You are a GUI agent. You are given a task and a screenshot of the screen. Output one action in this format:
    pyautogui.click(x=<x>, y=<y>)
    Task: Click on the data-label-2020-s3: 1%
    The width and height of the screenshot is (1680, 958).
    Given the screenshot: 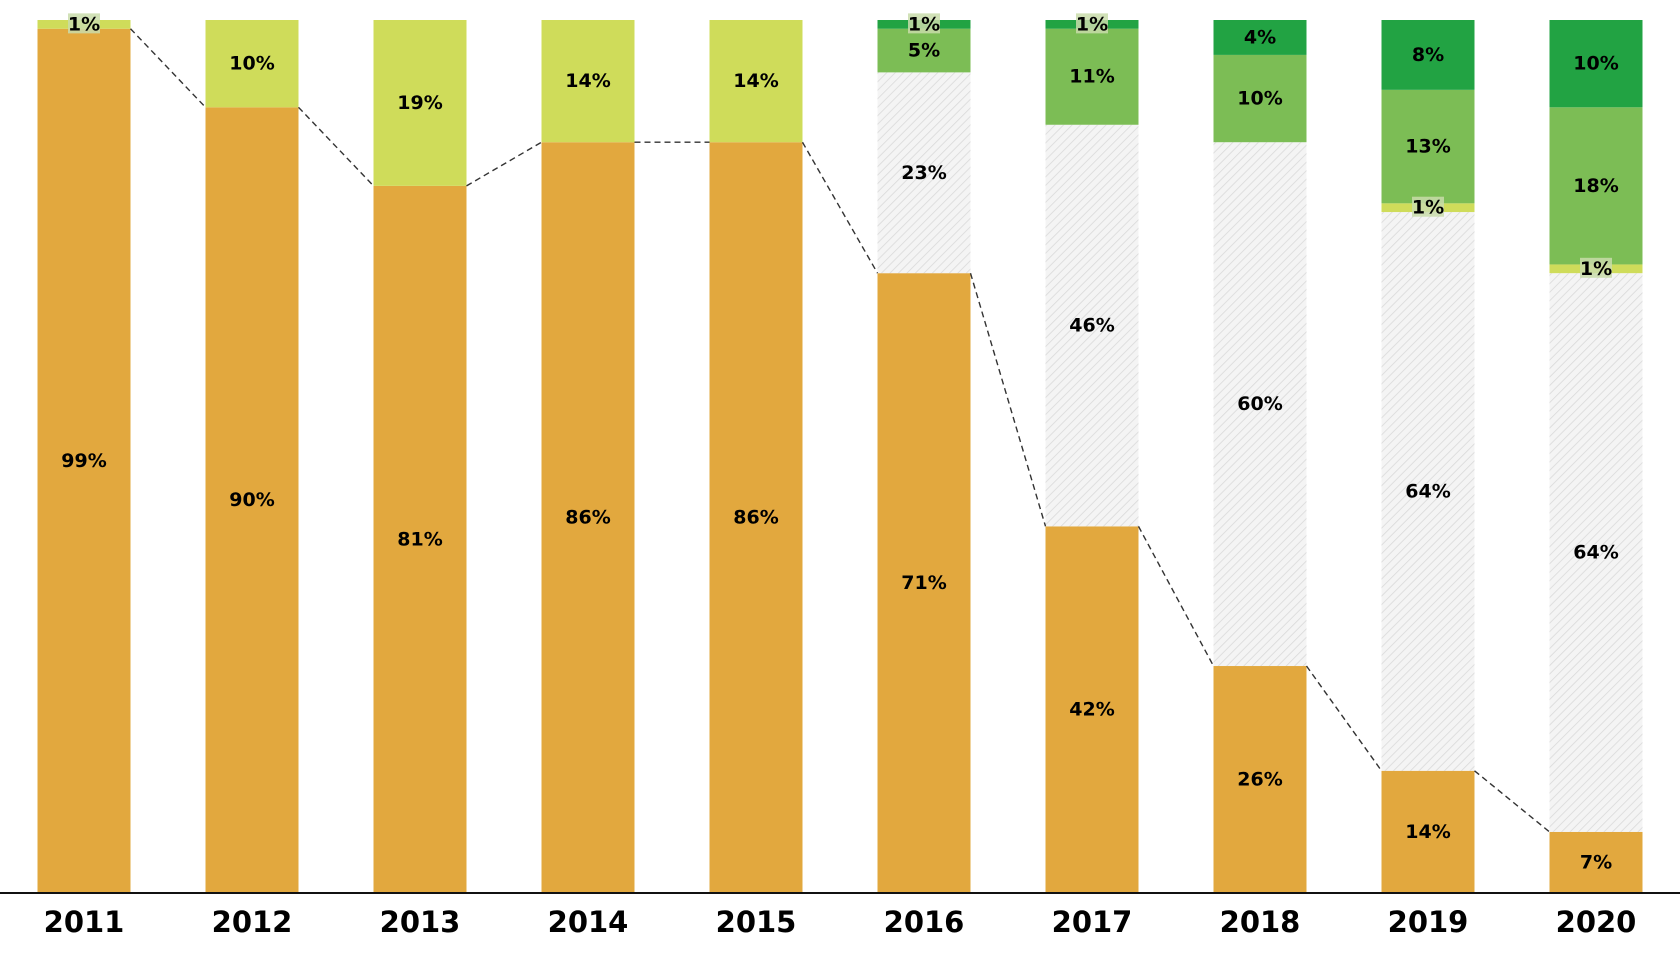 What is the action you would take?
    pyautogui.click(x=1596, y=269)
    